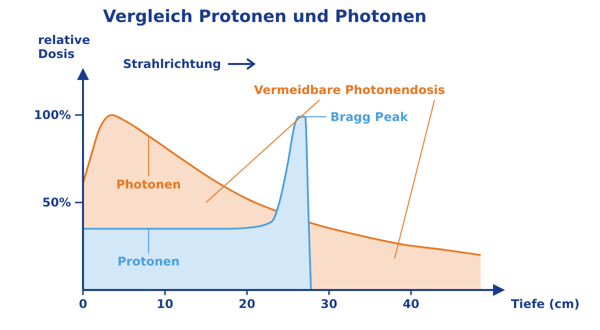  What do you see at coordinates (369, 117) in the screenshot?
I see `annotation: Bragg Peak` at bounding box center [369, 117].